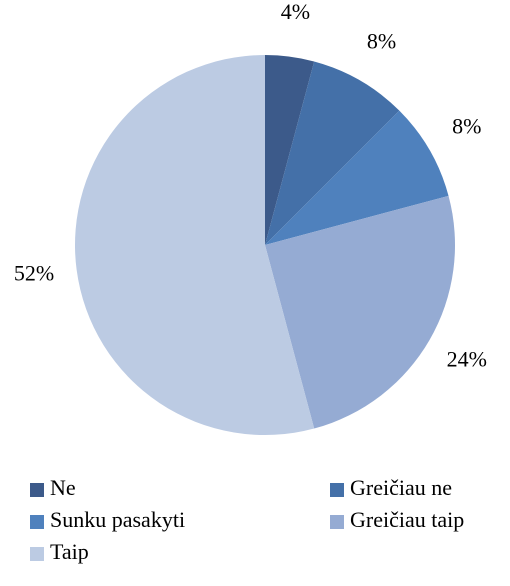 The width and height of the screenshot is (510, 586). Describe the element at coordinates (467, 359) in the screenshot. I see `data-label: 24%` at that location.